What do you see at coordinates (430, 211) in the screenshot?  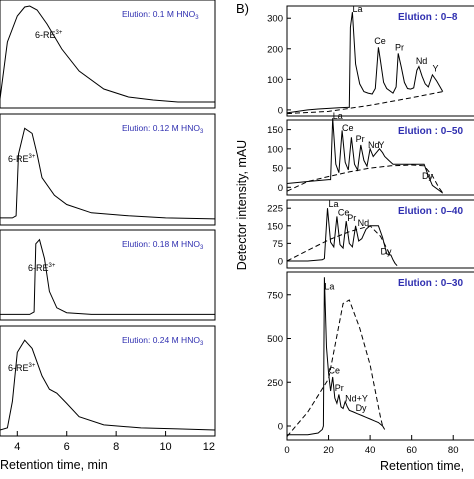 I see `elution-label: Elution : 0–40` at bounding box center [430, 211].